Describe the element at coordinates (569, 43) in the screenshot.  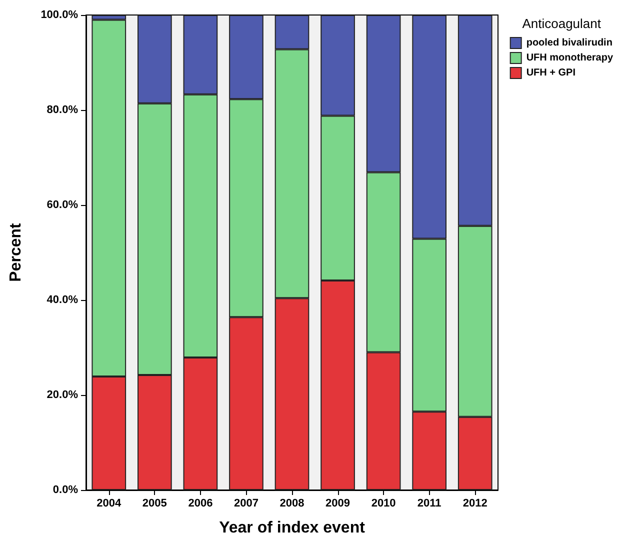
I see `legend-label: pooled bivalirudin` at that location.